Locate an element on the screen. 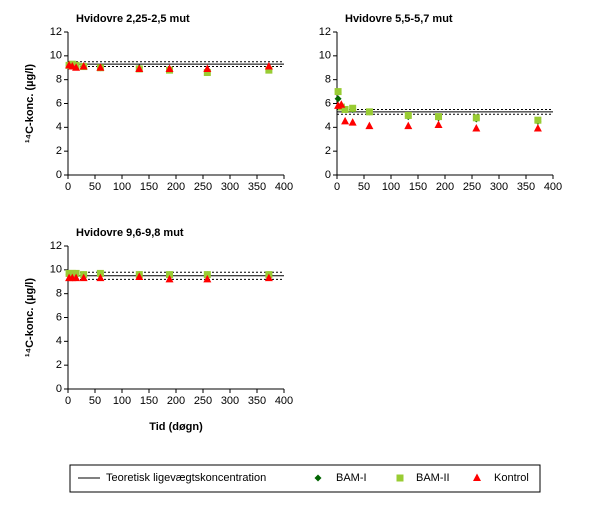  legend-label: Kontrol is located at coordinates (511, 478).